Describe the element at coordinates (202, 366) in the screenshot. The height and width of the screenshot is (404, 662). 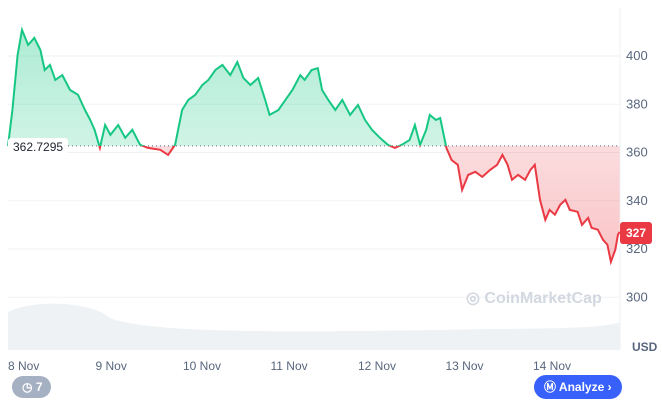
I see `x-tick-label: 10 Nov` at that location.